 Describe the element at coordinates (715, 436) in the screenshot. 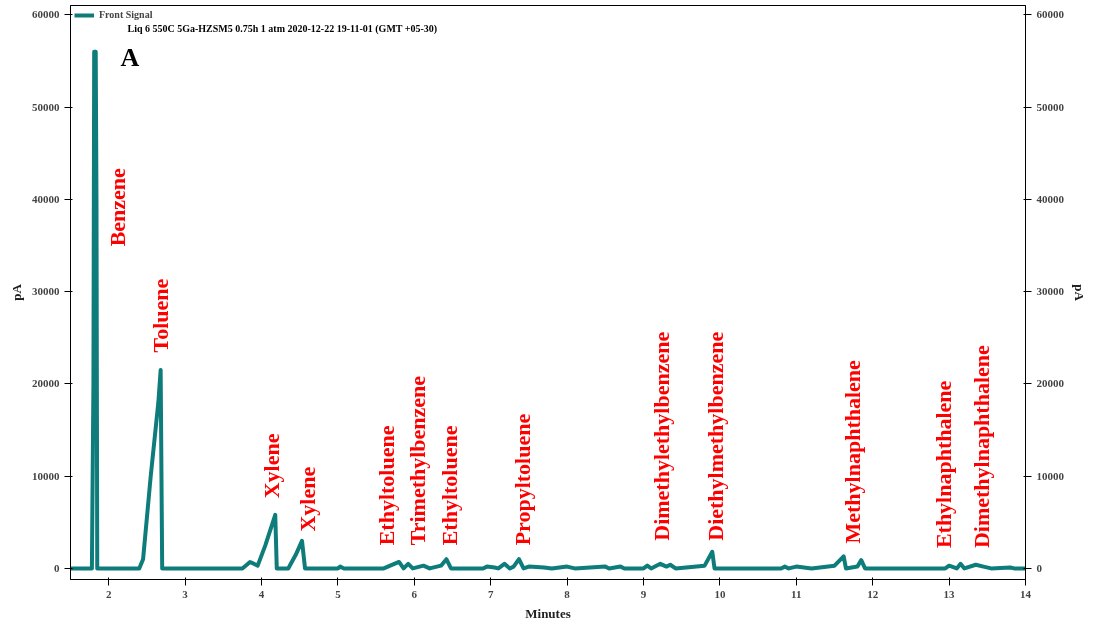

I see `annotation: Diethylmethylbenzene` at that location.